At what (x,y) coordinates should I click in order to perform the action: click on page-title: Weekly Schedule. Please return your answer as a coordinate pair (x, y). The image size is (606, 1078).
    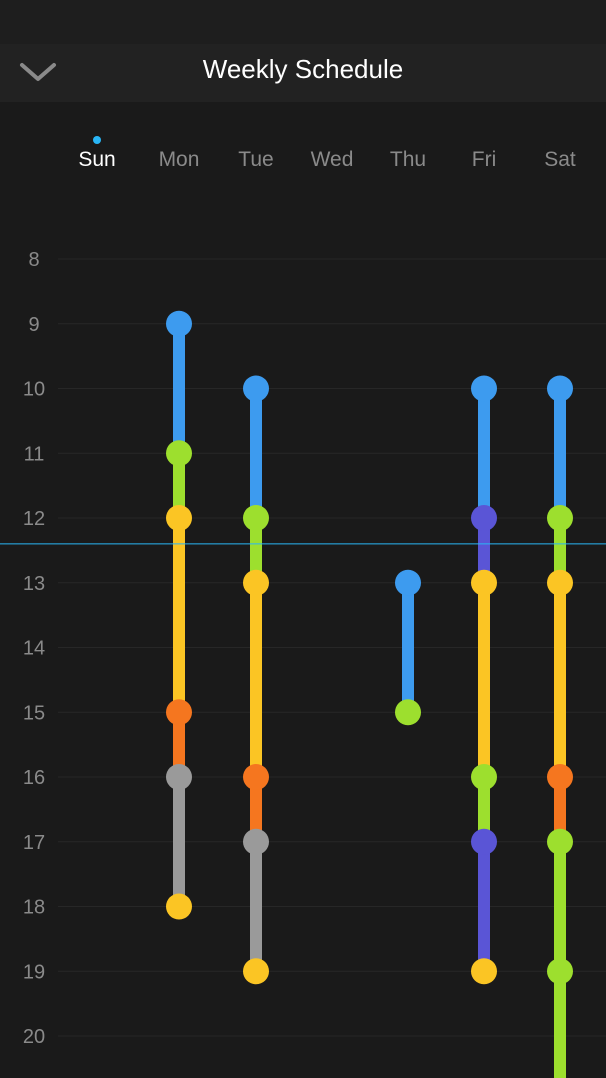
    Looking at the image, I should click on (303, 69).